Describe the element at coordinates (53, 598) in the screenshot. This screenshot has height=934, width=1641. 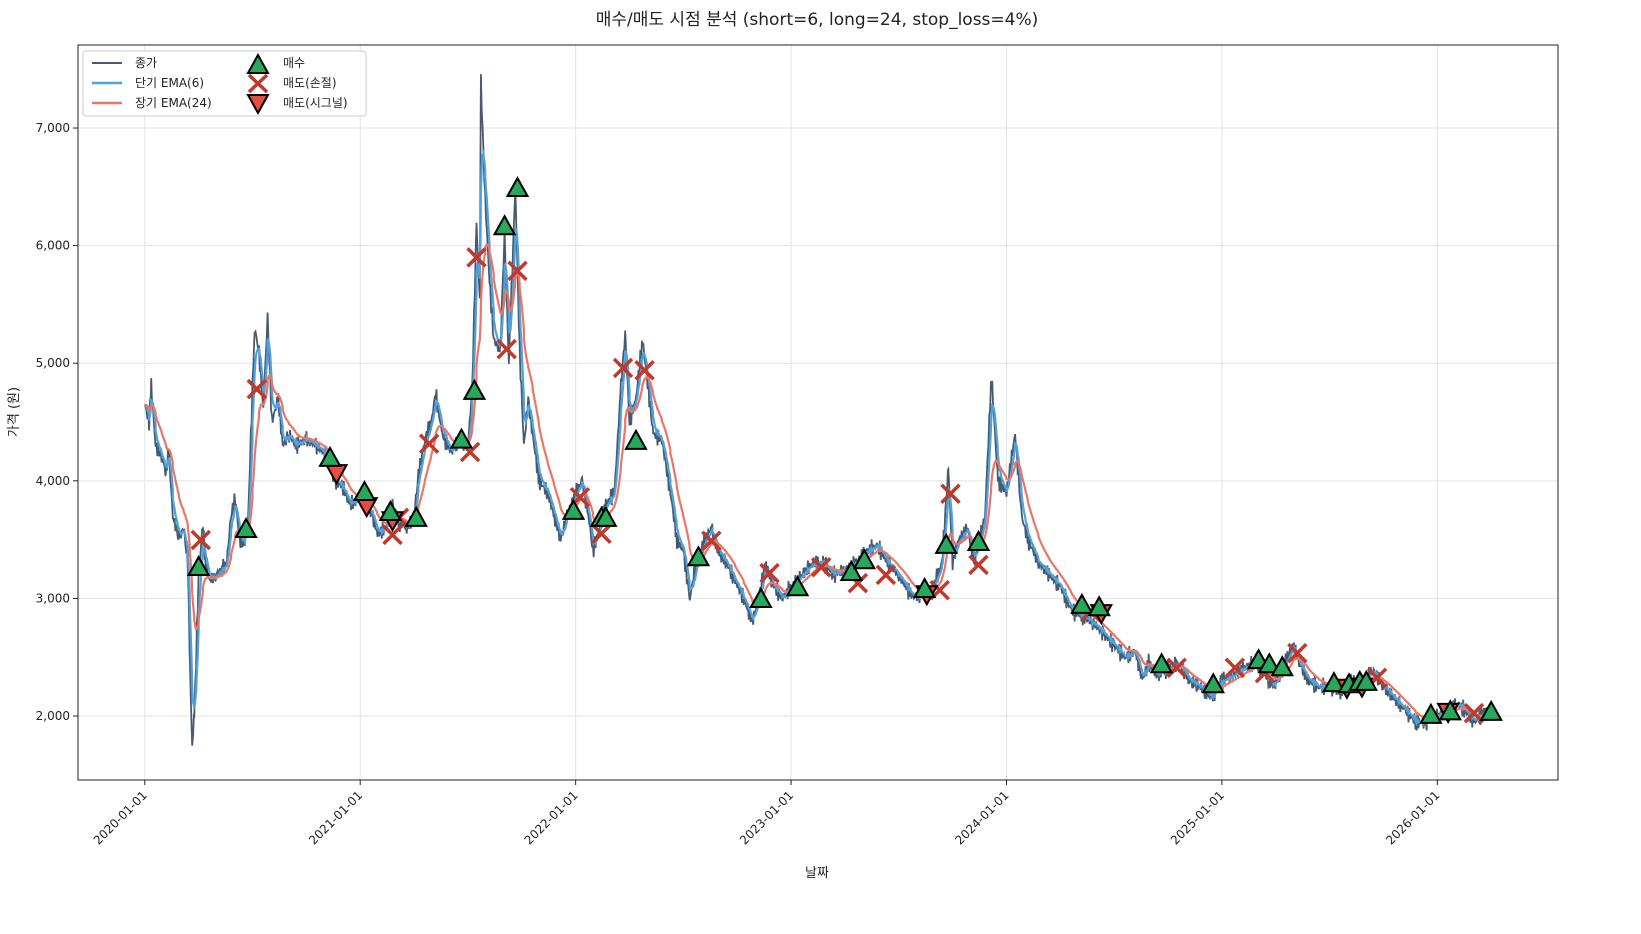
I see `y-tick-label: 3,000` at that location.